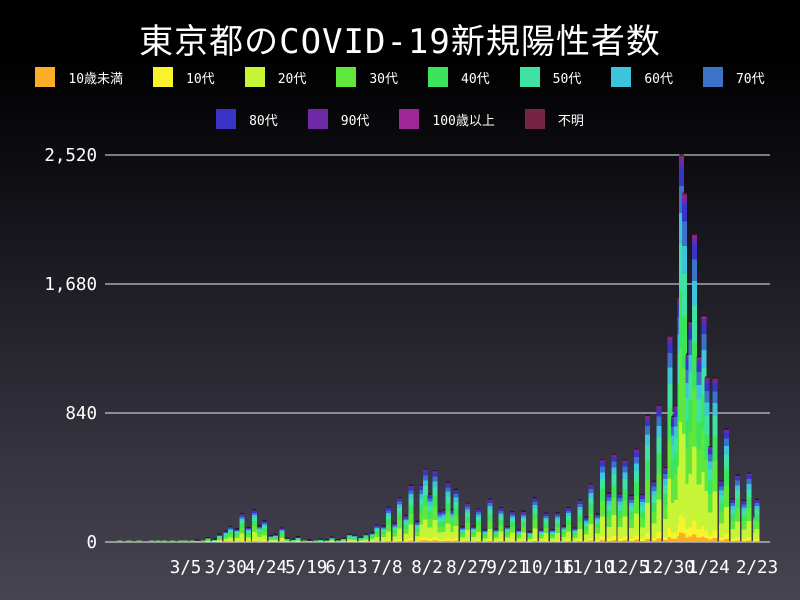  I want to click on legend-swatch-icon, so click(438, 77).